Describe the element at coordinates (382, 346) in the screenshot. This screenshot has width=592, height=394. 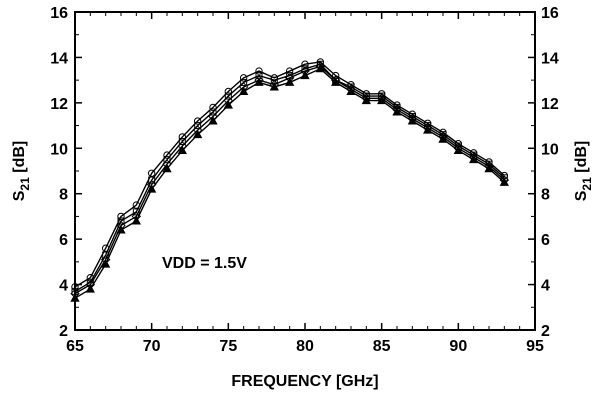
I see `x-tick-label: 85` at that location.